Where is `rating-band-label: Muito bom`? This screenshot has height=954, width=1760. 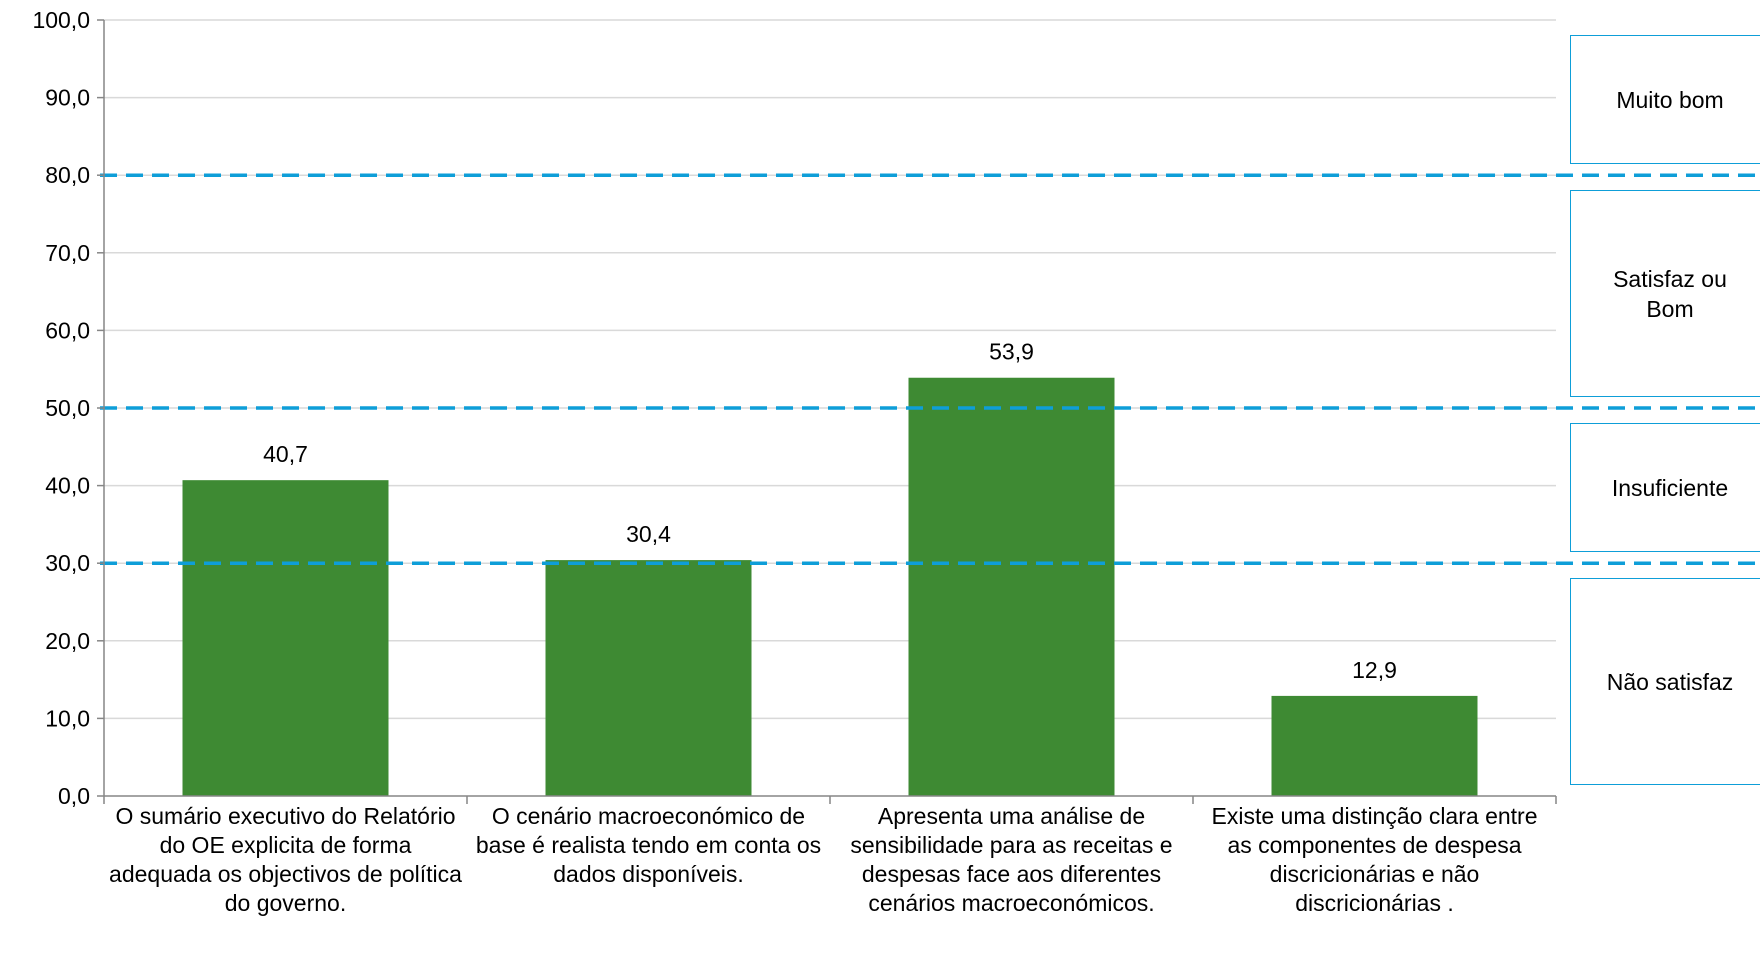 rating-band-label: Muito bom is located at coordinates (1670, 99).